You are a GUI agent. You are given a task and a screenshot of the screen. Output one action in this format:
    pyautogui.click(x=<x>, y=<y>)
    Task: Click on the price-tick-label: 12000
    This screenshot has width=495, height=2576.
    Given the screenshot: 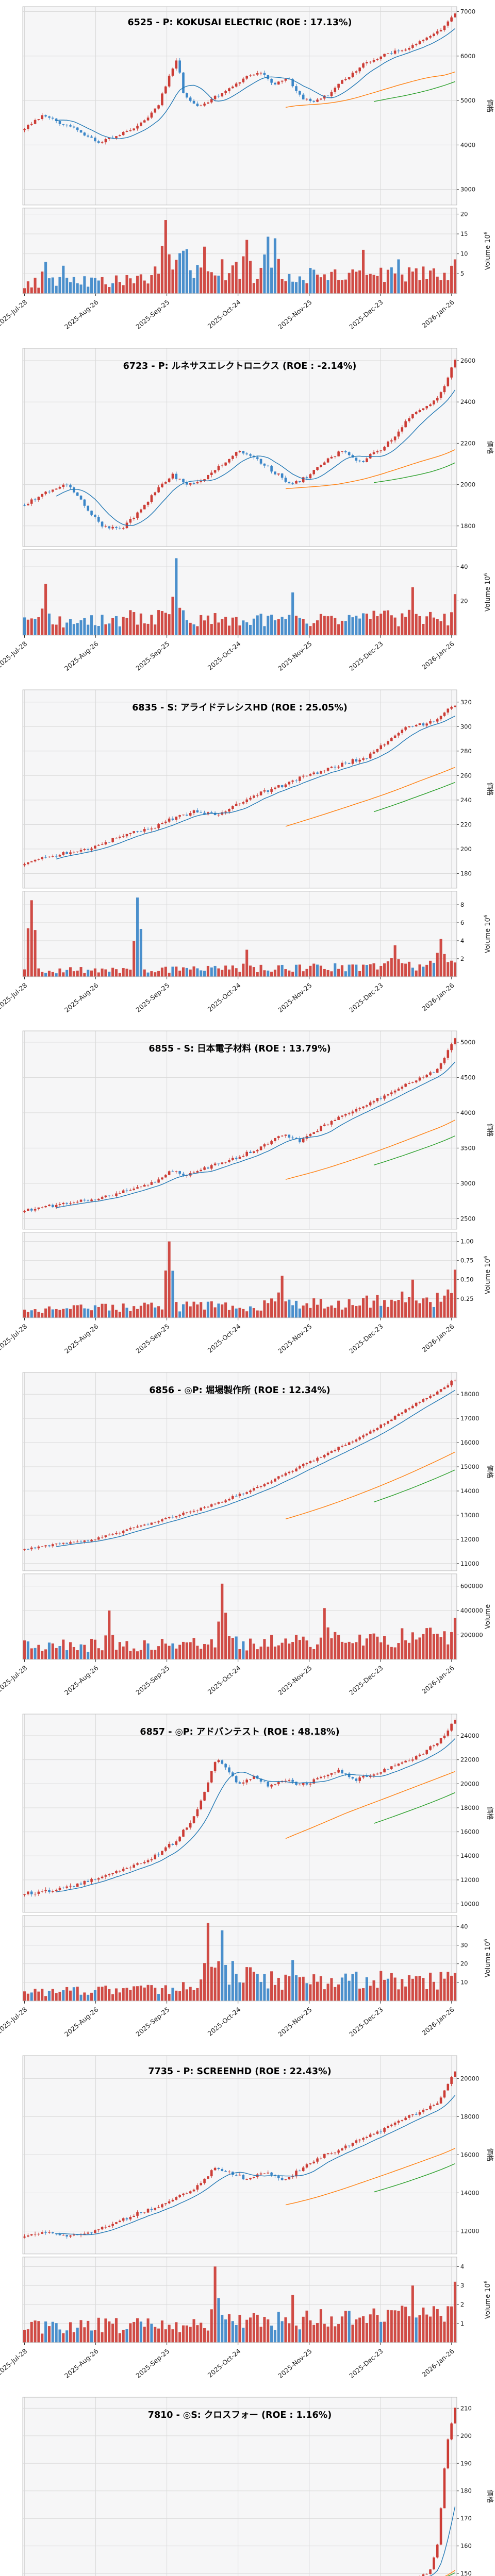 What is the action you would take?
    pyautogui.click(x=470, y=1880)
    